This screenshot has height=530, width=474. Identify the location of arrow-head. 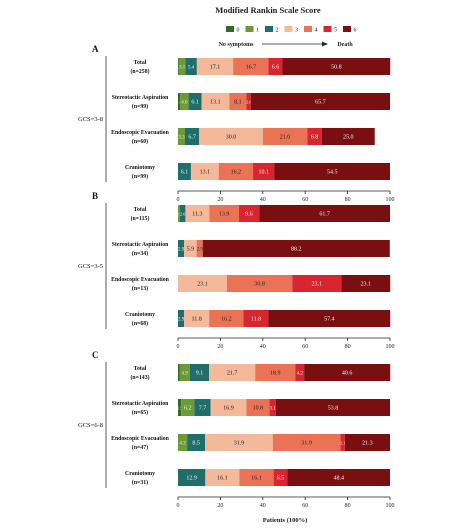
(325, 44).